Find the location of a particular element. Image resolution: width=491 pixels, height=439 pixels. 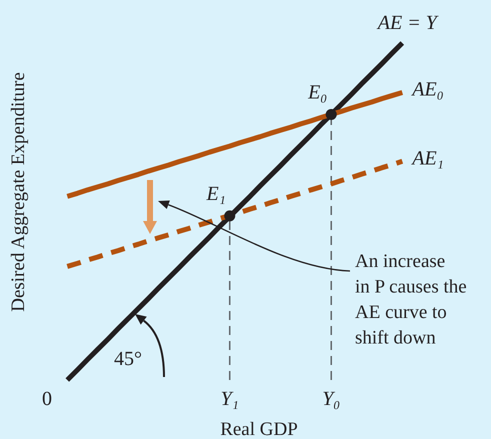

annotation: E₀ is located at coordinates (317, 92).